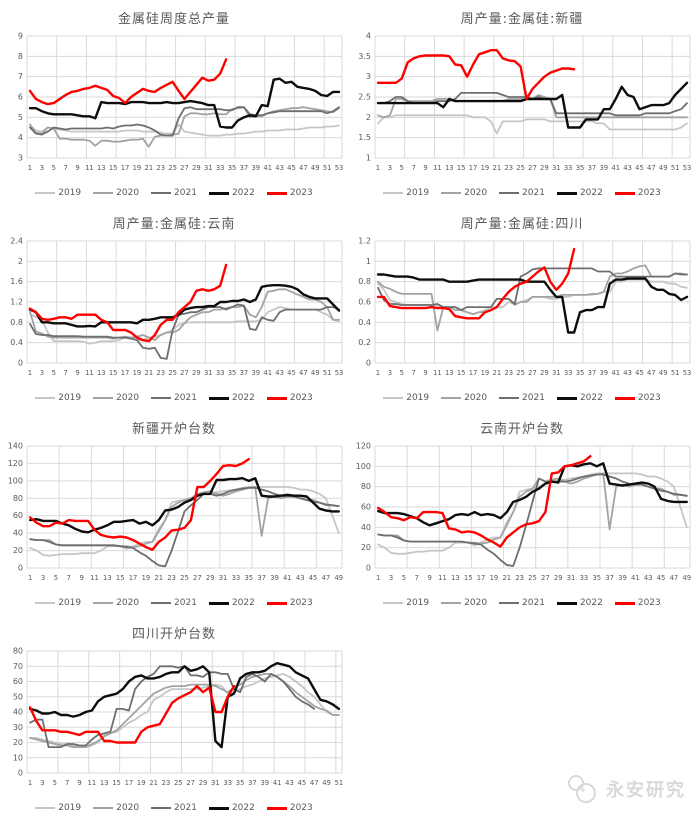 This screenshot has width=696, height=820. Describe the element at coordinates (508, 168) in the screenshot. I see `x-tick-label: 23` at that location.